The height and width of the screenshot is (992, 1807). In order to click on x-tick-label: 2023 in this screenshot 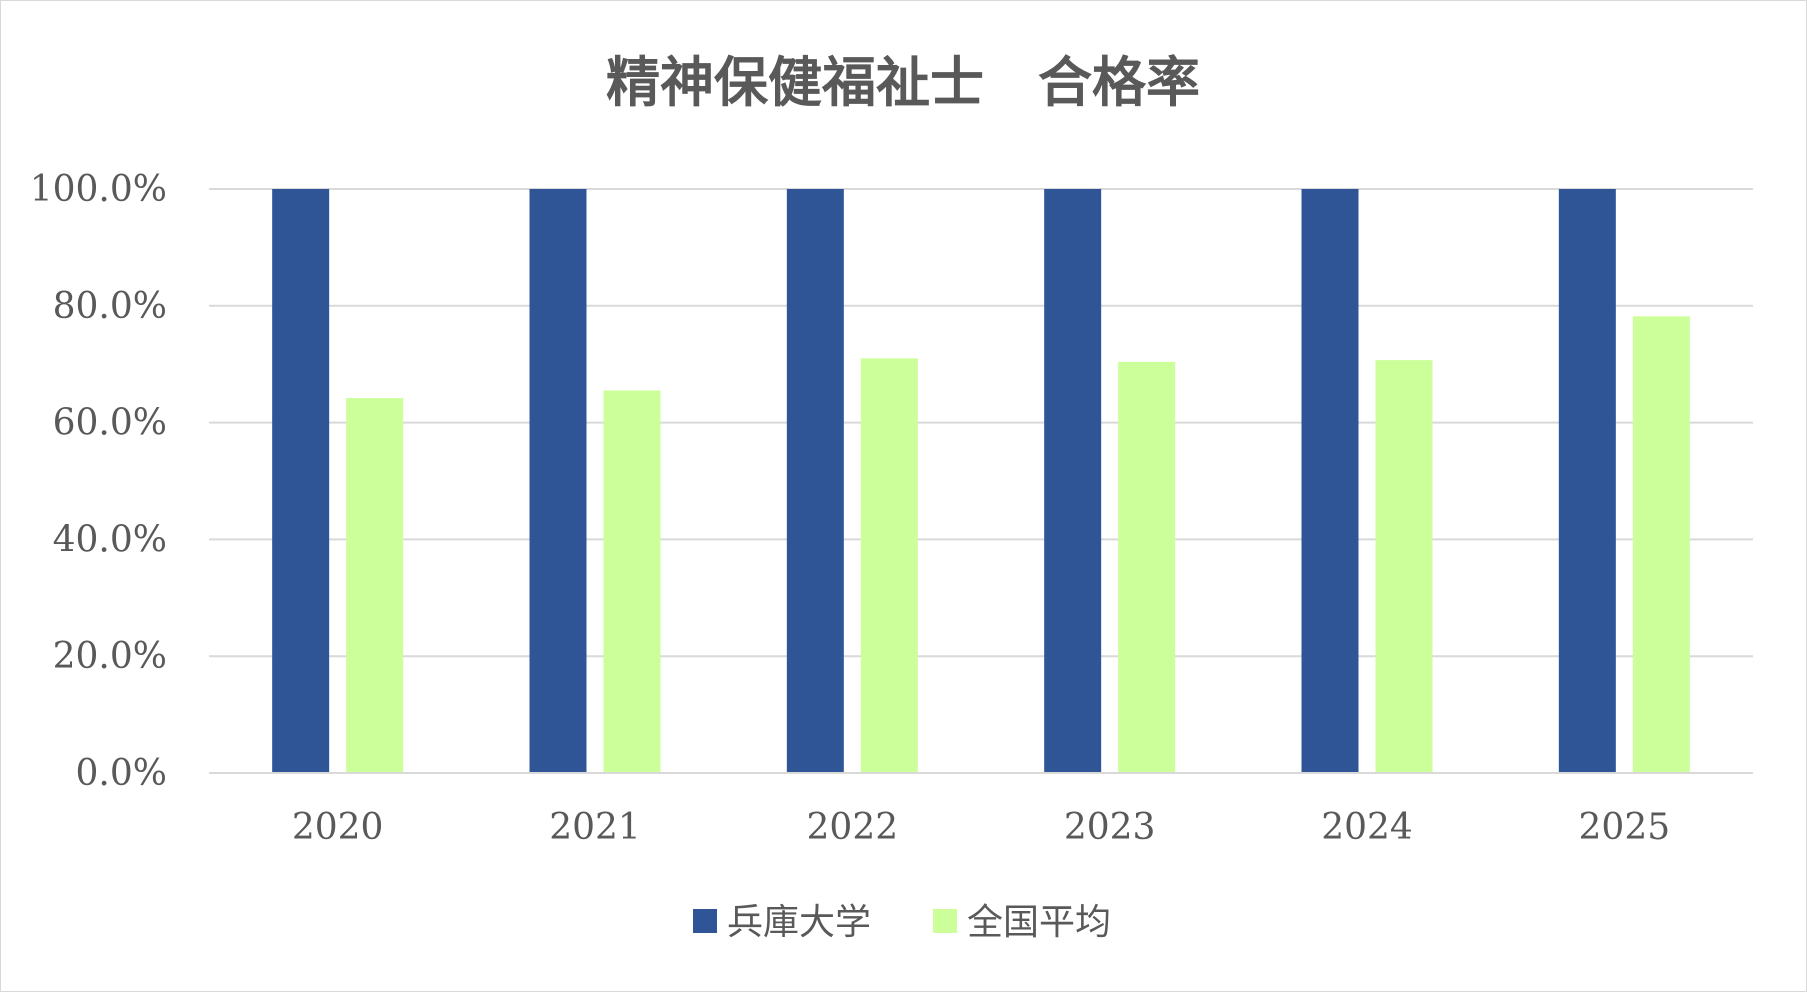, I will do `click(1110, 827)`.